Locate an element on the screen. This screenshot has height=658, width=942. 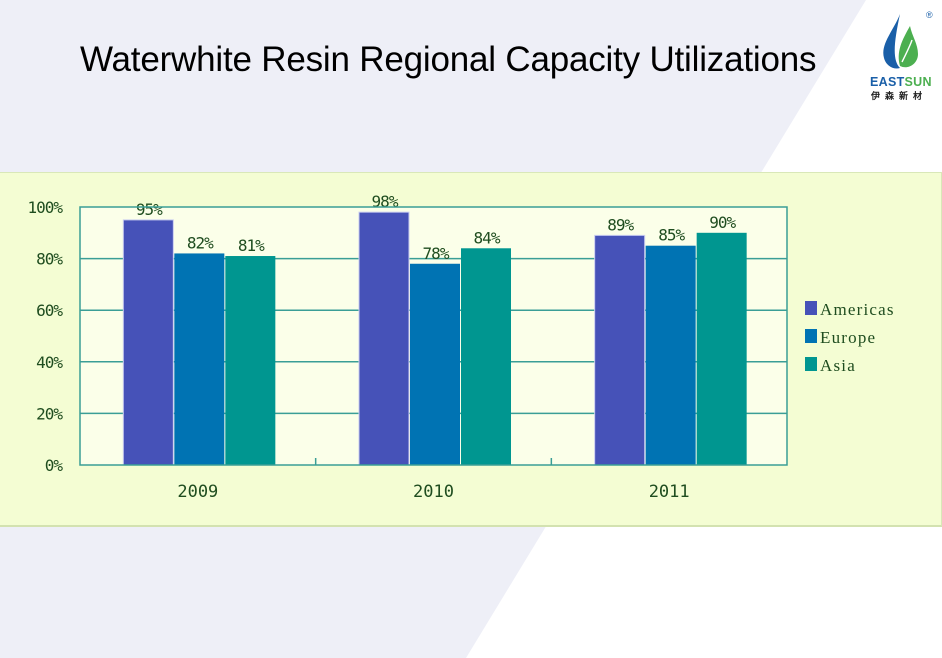
data-label: 82% is located at coordinates (200, 242).